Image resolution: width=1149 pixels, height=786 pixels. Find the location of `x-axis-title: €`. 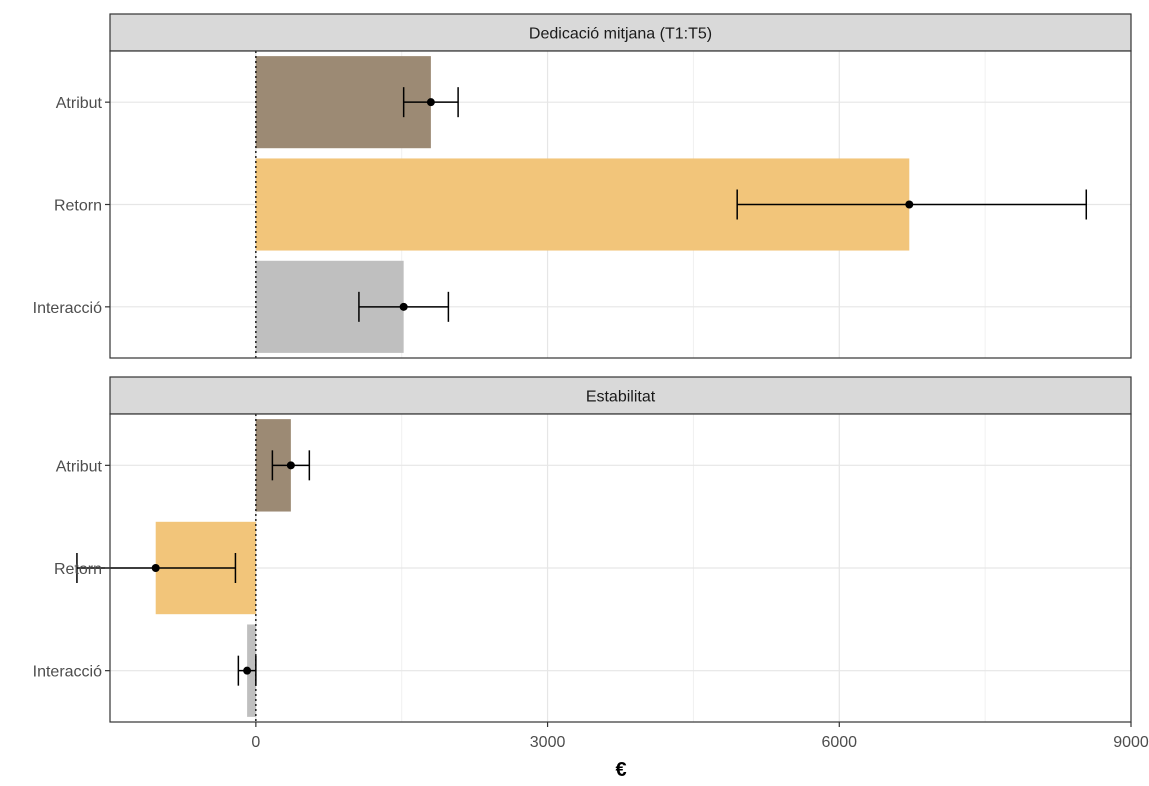

x-axis-title: € is located at coordinates (620, 770).